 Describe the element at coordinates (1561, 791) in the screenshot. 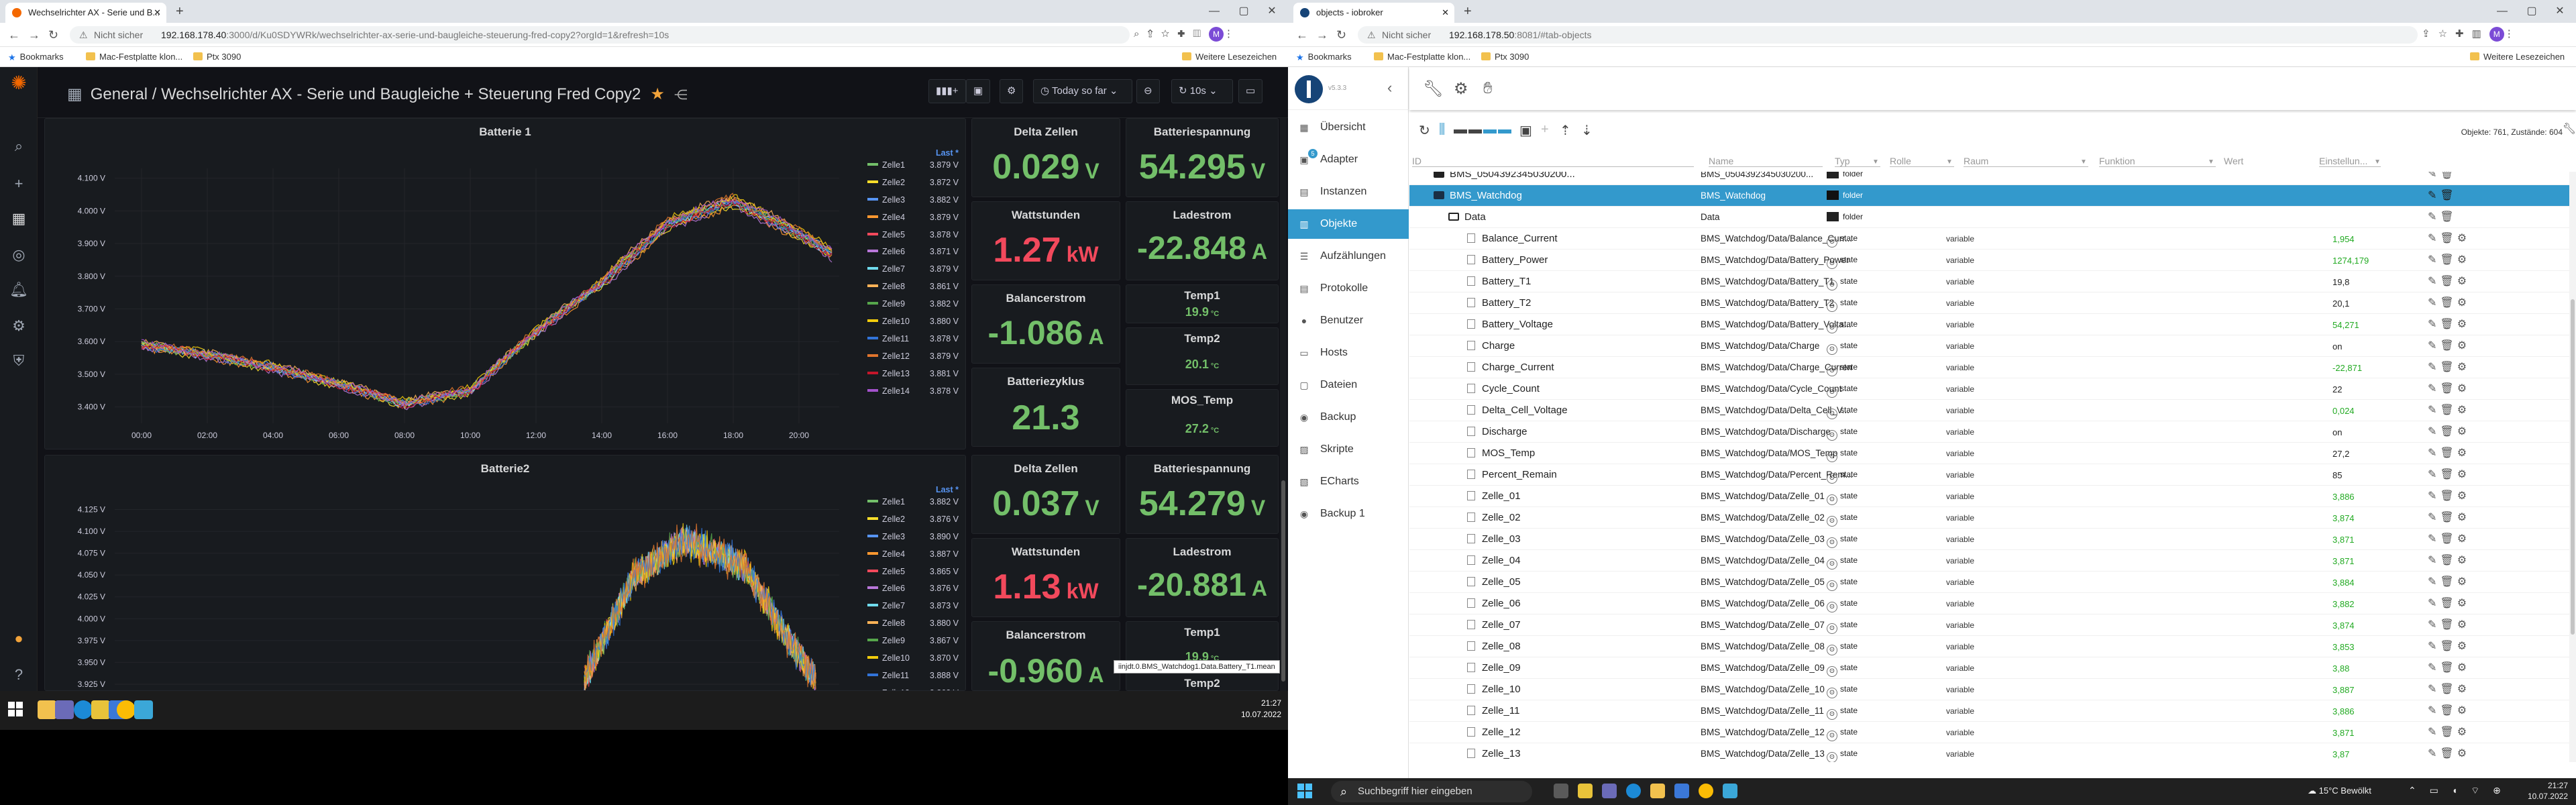

I see `taskview-icon` at that location.